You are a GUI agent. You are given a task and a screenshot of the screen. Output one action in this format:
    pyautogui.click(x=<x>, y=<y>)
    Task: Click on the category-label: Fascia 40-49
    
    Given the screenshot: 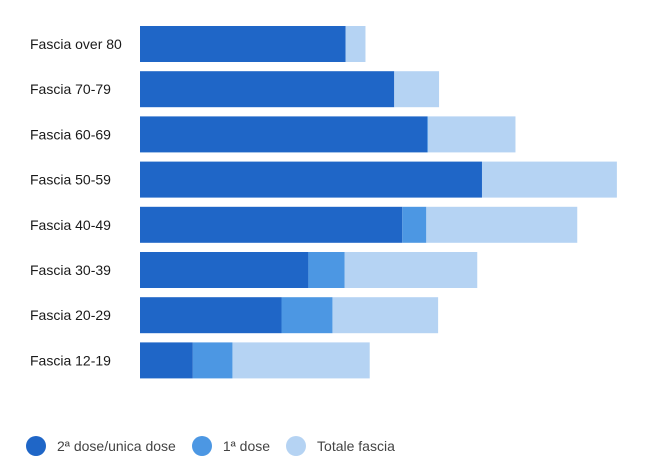 What is the action you would take?
    pyautogui.click(x=70, y=225)
    